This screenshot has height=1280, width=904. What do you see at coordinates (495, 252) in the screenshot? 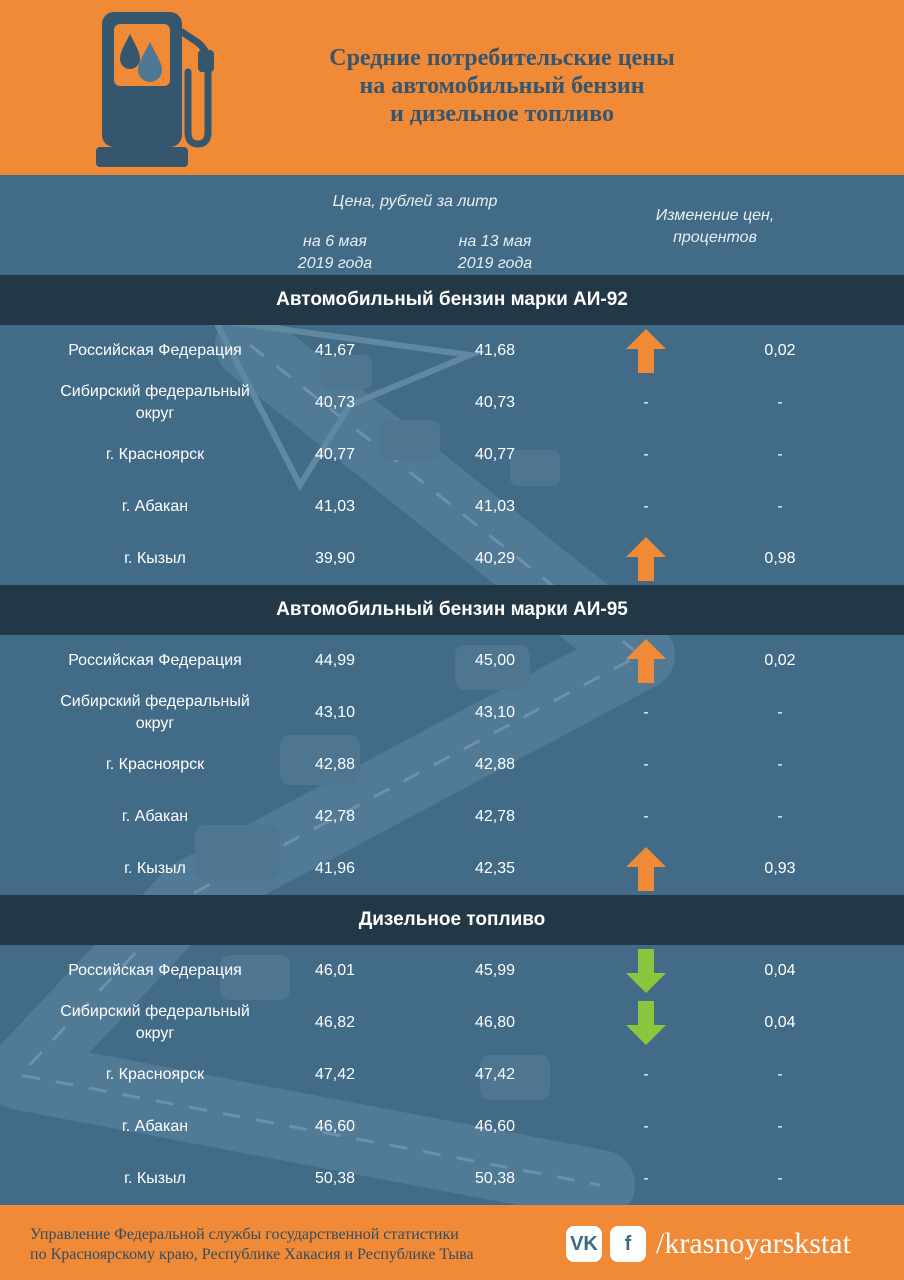
I see `date2-column-header: на 13 мая 2019 года` at bounding box center [495, 252].